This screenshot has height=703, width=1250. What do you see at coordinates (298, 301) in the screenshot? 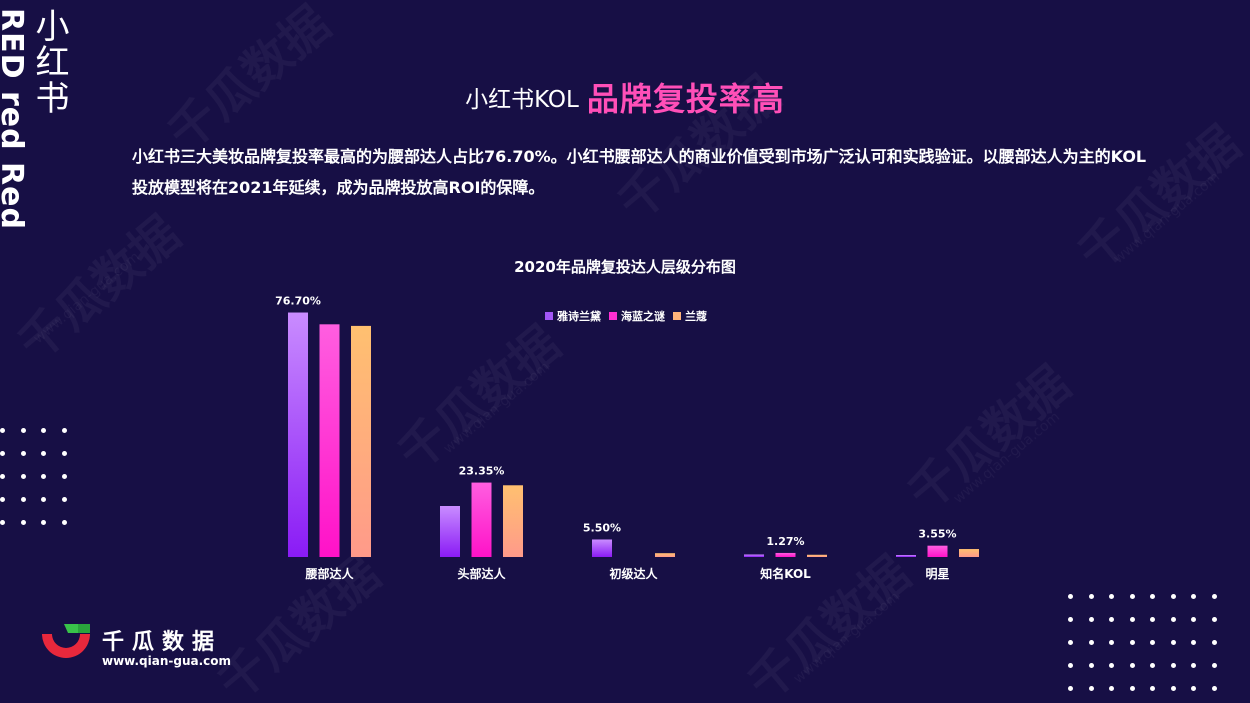
I see `data-label-1: 76.70%` at bounding box center [298, 301].